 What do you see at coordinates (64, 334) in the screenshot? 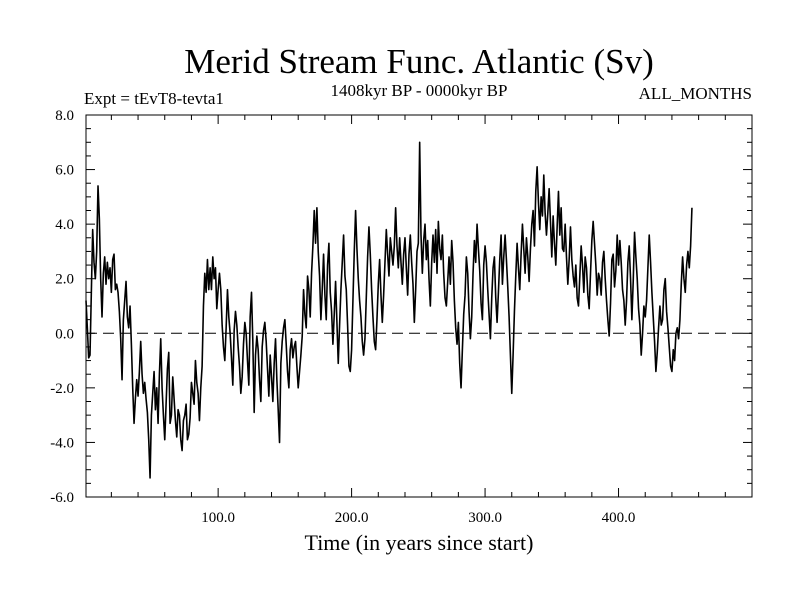
I see `y-tick-label: 0.0` at bounding box center [64, 334].